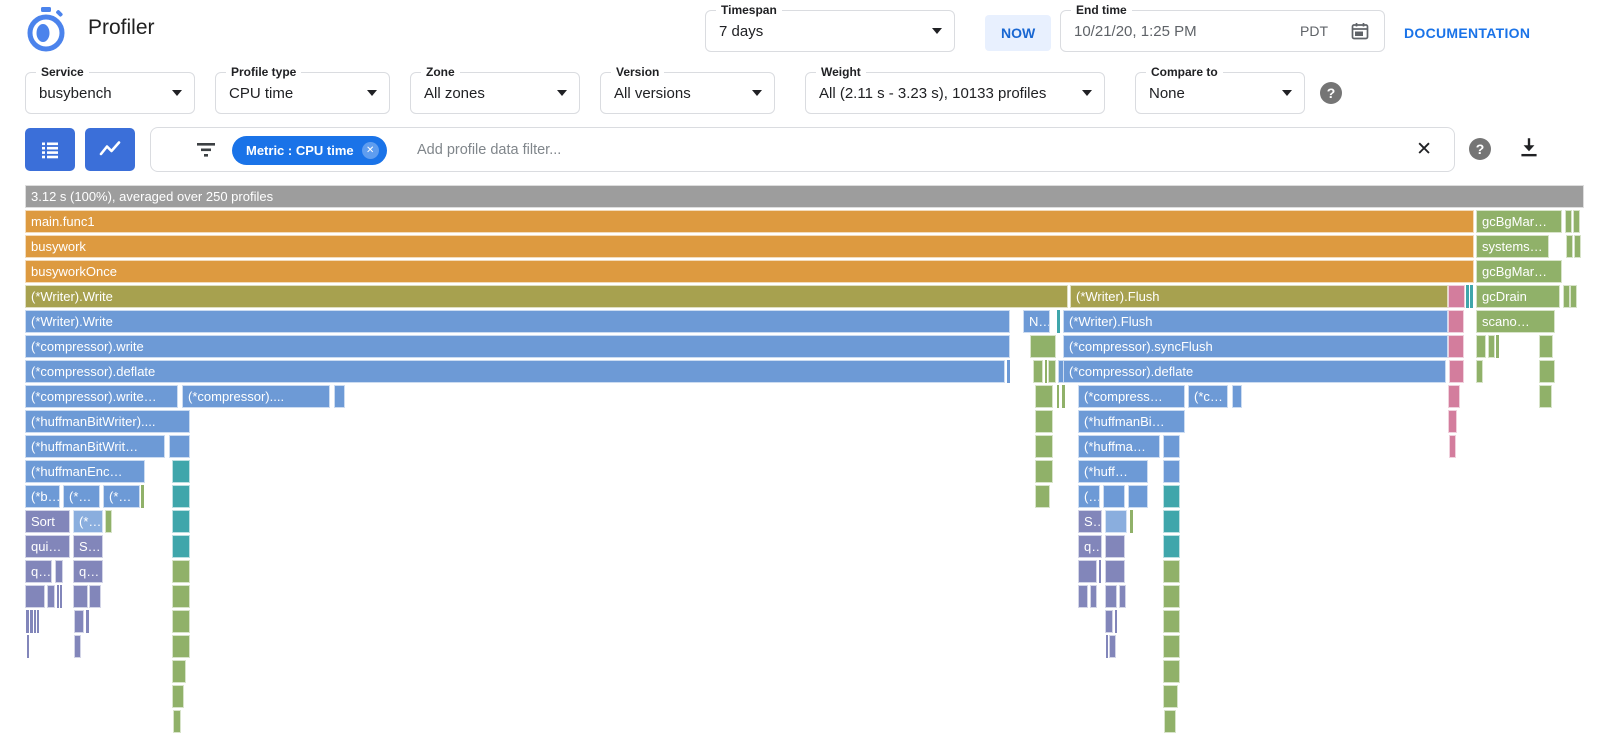  I want to click on flame-bar-writer-flush: (*Writer).Flush, so click(1255, 321).